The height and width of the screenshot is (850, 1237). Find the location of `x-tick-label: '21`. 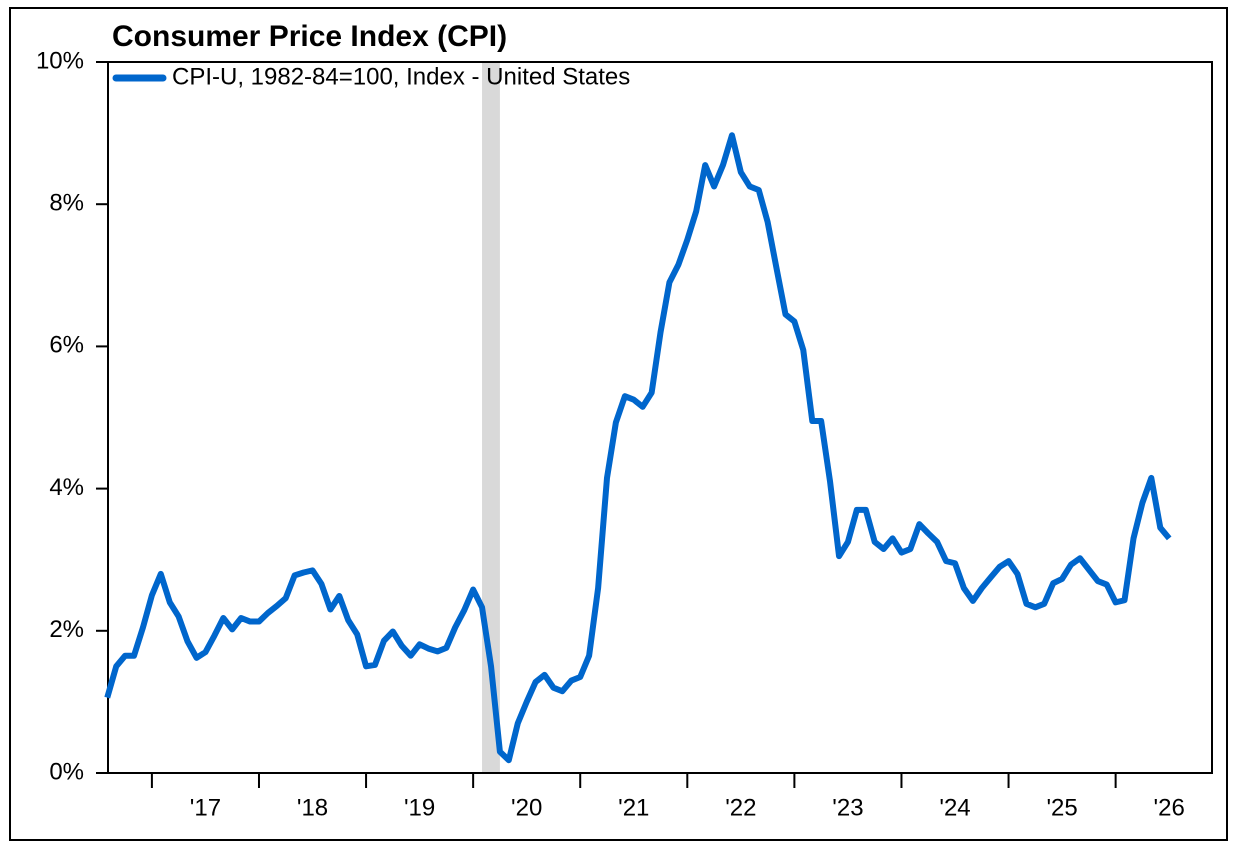

x-tick-label: '21 is located at coordinates (633, 807).